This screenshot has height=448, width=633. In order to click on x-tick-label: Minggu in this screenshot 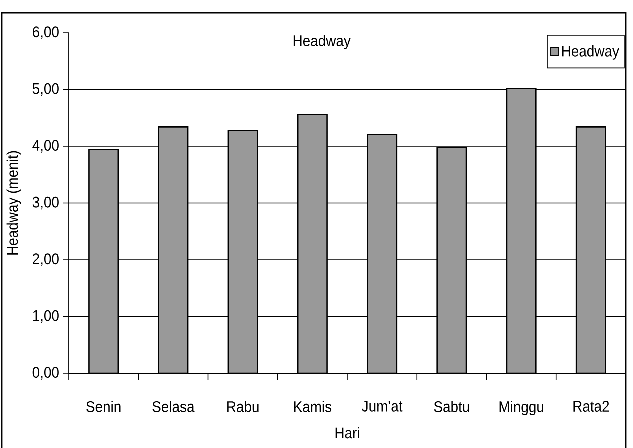, I will do `click(522, 408)`.